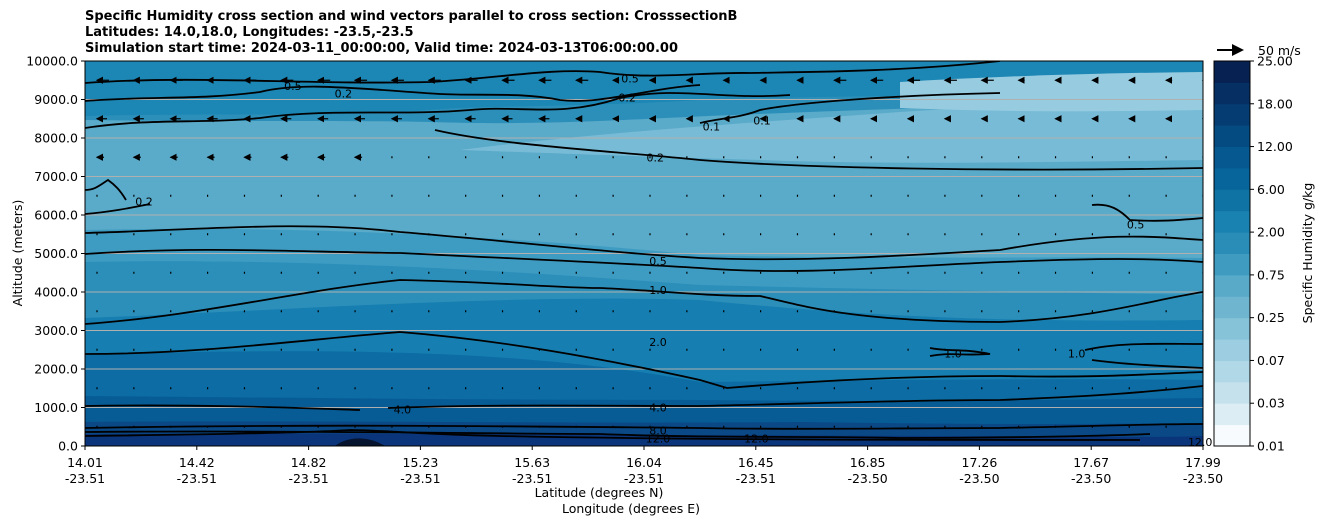 The width and height of the screenshot is (1326, 526). What do you see at coordinates (1232, 253) in the screenshot?
I see `colorbar-frame` at bounding box center [1232, 253].